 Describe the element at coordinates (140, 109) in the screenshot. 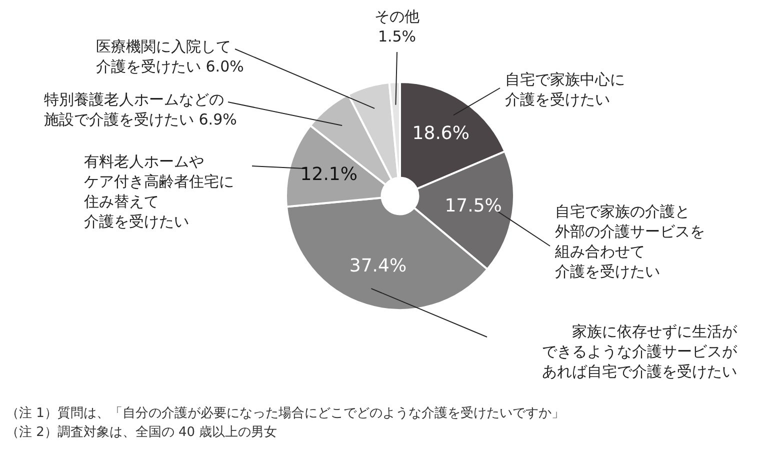

I see `slice-label: 特別養護老人ホームなどの施設で介護を受けたい 6.9%` at that location.